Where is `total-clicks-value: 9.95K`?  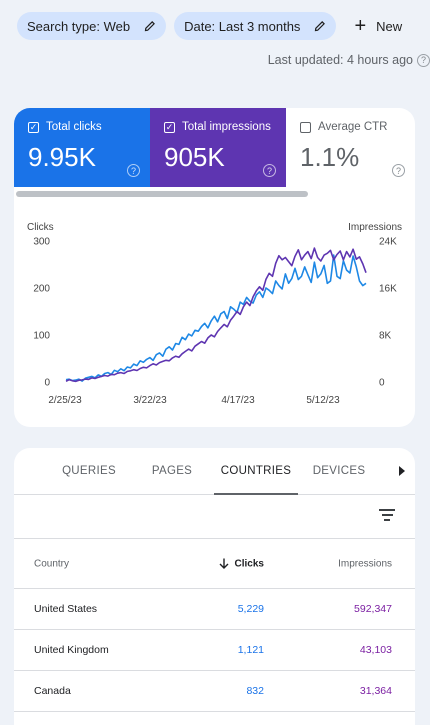 total-clicks-value: 9.95K is located at coordinates (62, 157).